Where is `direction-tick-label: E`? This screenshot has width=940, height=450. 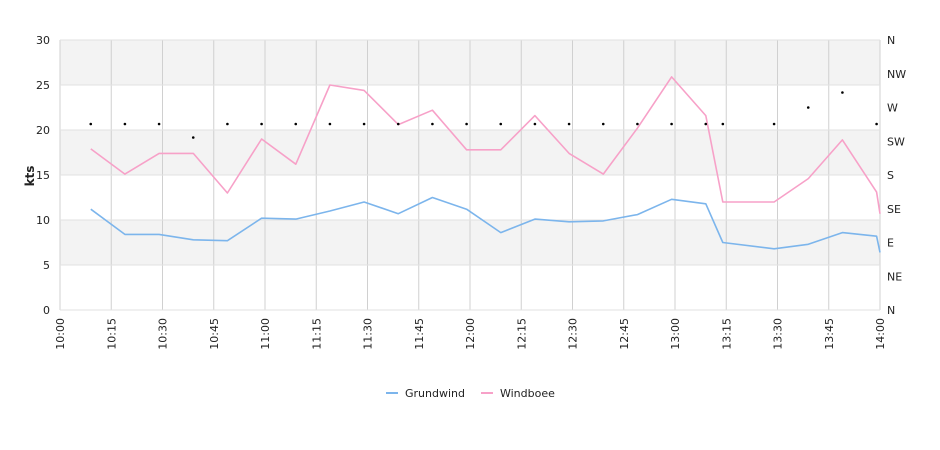 direction-tick-label: E is located at coordinates (890, 243).